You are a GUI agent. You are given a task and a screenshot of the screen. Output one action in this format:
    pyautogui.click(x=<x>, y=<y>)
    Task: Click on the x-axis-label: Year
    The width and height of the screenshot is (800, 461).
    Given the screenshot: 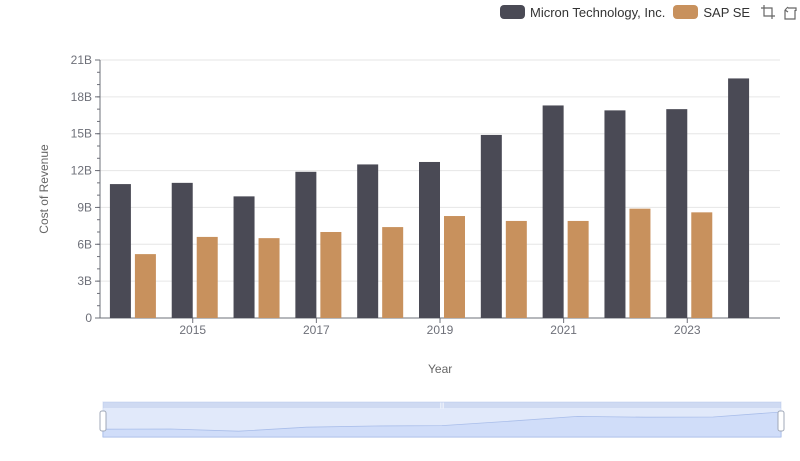 What is the action you would take?
    pyautogui.click(x=440, y=369)
    